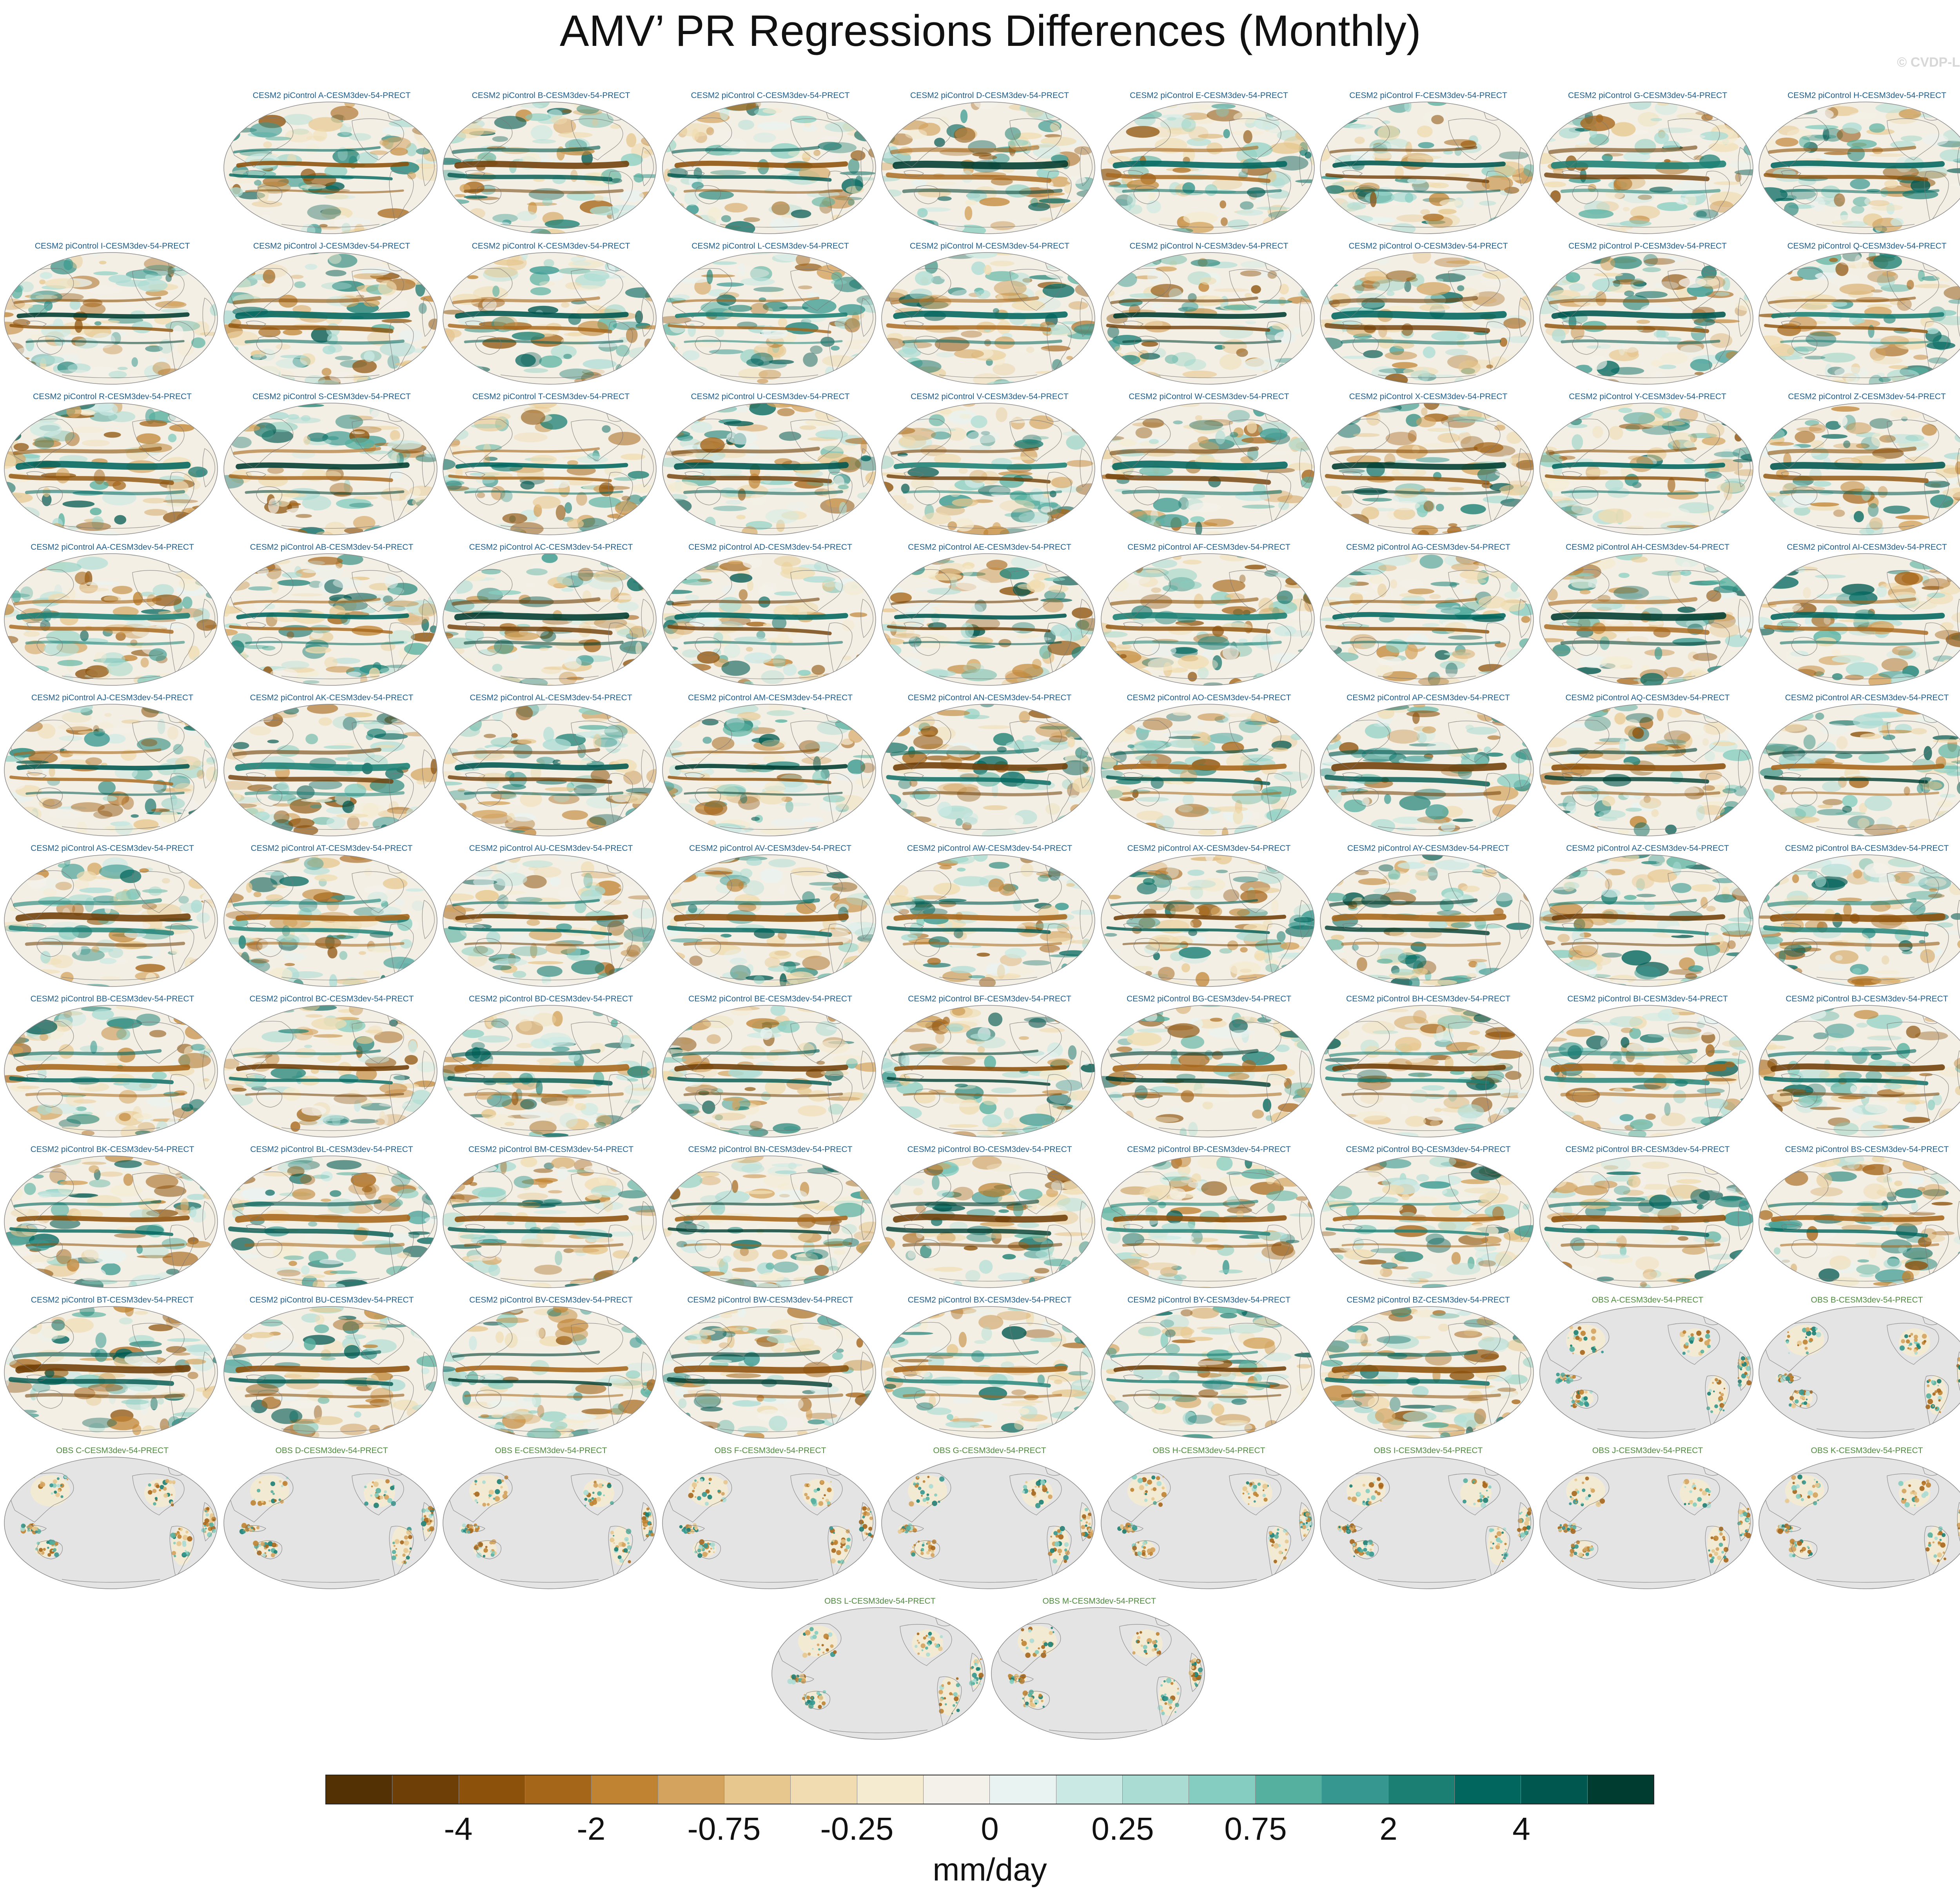 This screenshot has height=1895, width=1960. What do you see at coordinates (990, 1829) in the screenshot?
I see `colorbar-tick-label: 0` at bounding box center [990, 1829].